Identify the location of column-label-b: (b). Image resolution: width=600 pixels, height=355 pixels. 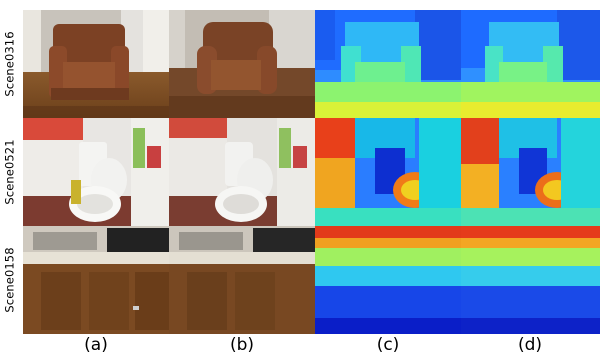
(242, 345).